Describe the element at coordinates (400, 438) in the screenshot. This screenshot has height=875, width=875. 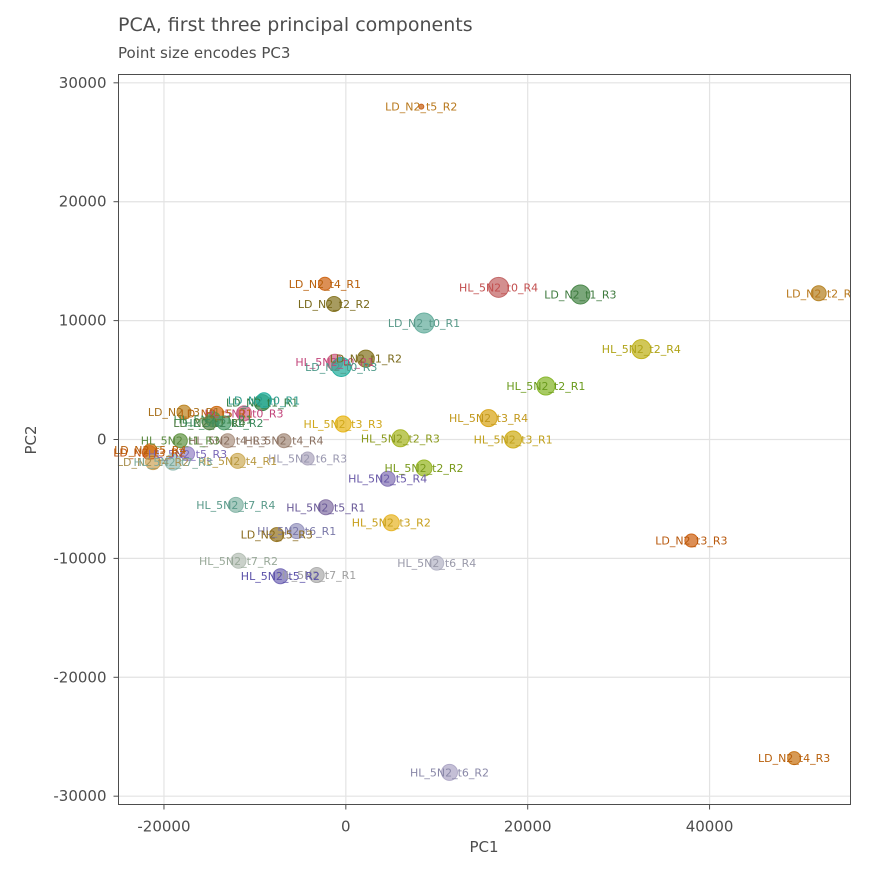
I see `point-label: HL_5N2_t2_R3` at that location.